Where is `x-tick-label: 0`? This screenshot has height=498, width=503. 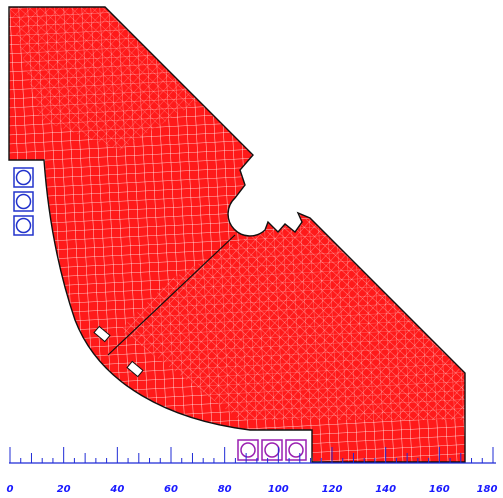
x-tick-label: 0 is located at coordinates (10, 489).